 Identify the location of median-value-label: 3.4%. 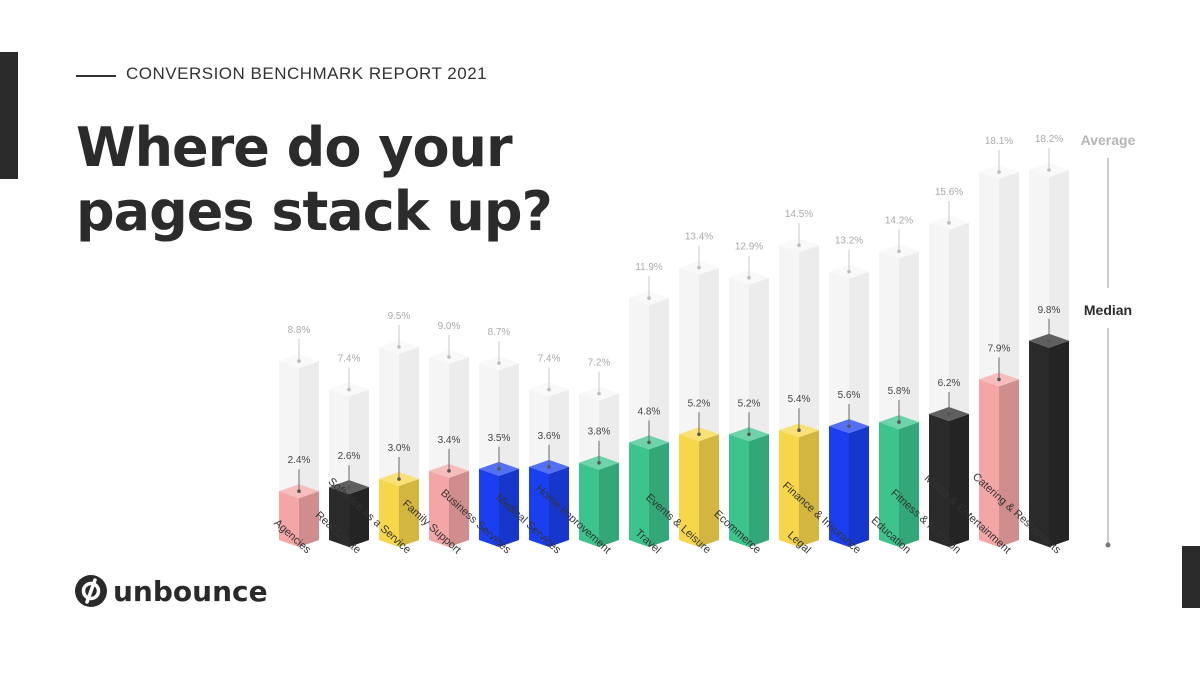
(449, 440).